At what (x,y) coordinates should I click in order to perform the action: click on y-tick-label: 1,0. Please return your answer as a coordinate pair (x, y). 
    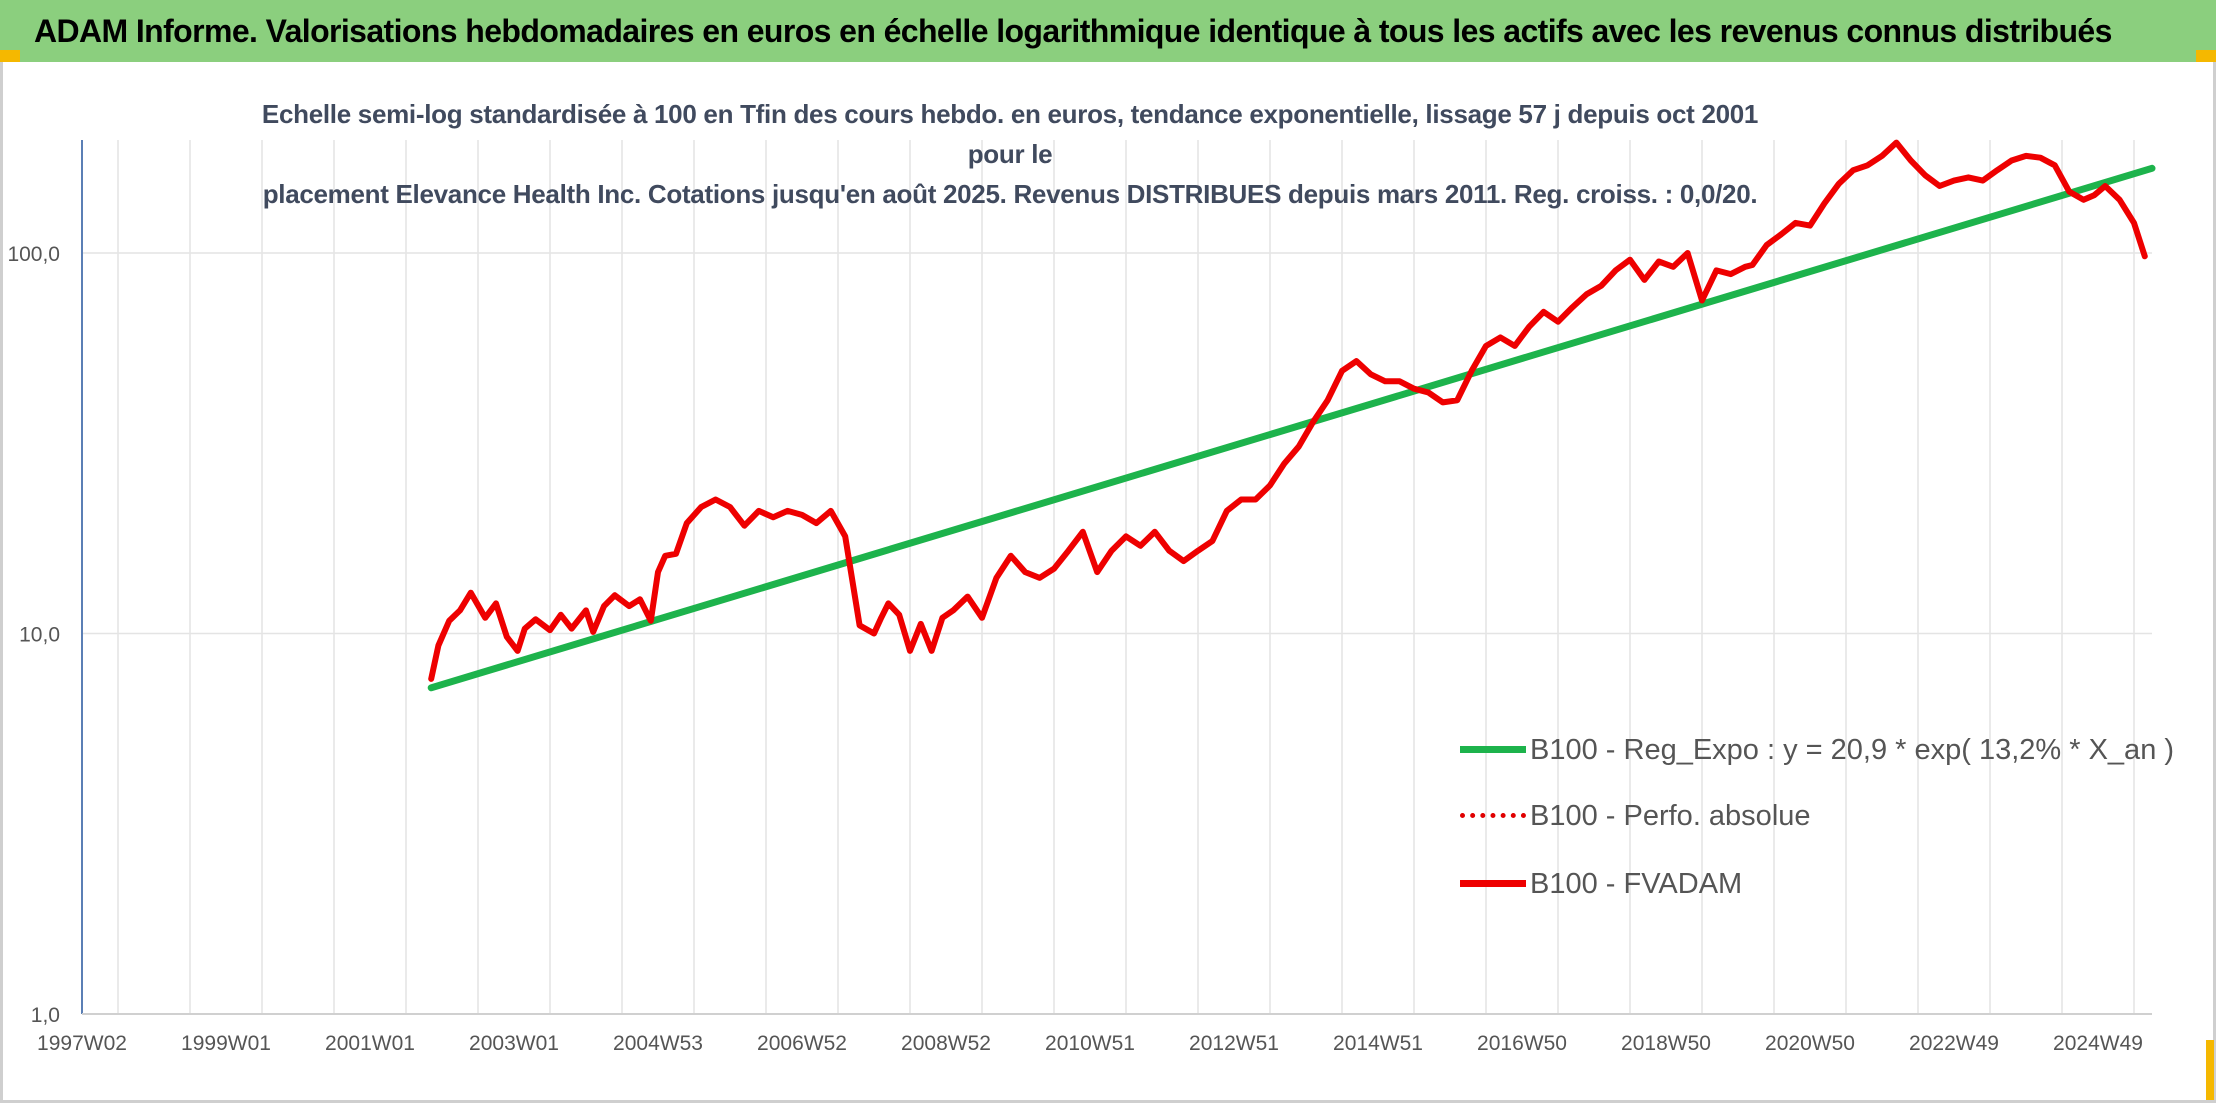
    Looking at the image, I should click on (45, 1015).